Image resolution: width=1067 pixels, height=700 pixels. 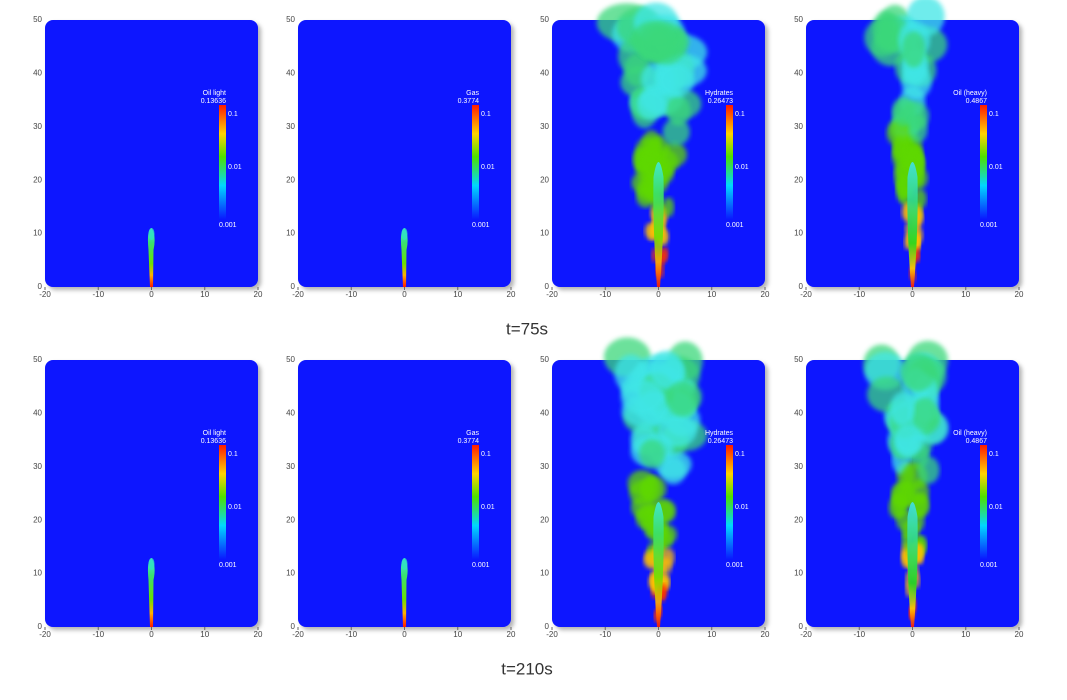 What do you see at coordinates (970, 433) in the screenshot?
I see `colorbar-title: Oil (heavy)` at bounding box center [970, 433].